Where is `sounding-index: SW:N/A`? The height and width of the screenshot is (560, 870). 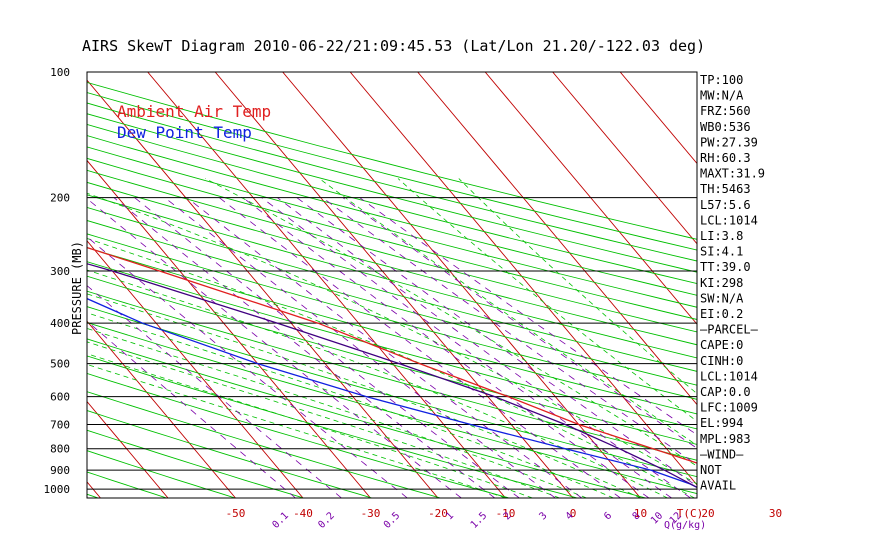 sounding-index: SW:N/A is located at coordinates (722, 298).